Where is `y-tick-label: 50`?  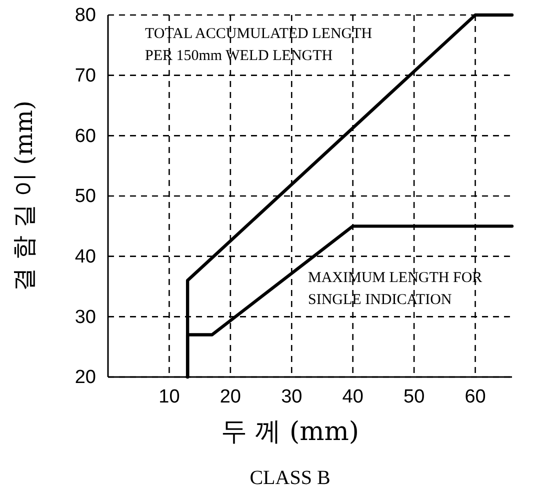 y-tick-label: 50 is located at coordinates (85, 197).